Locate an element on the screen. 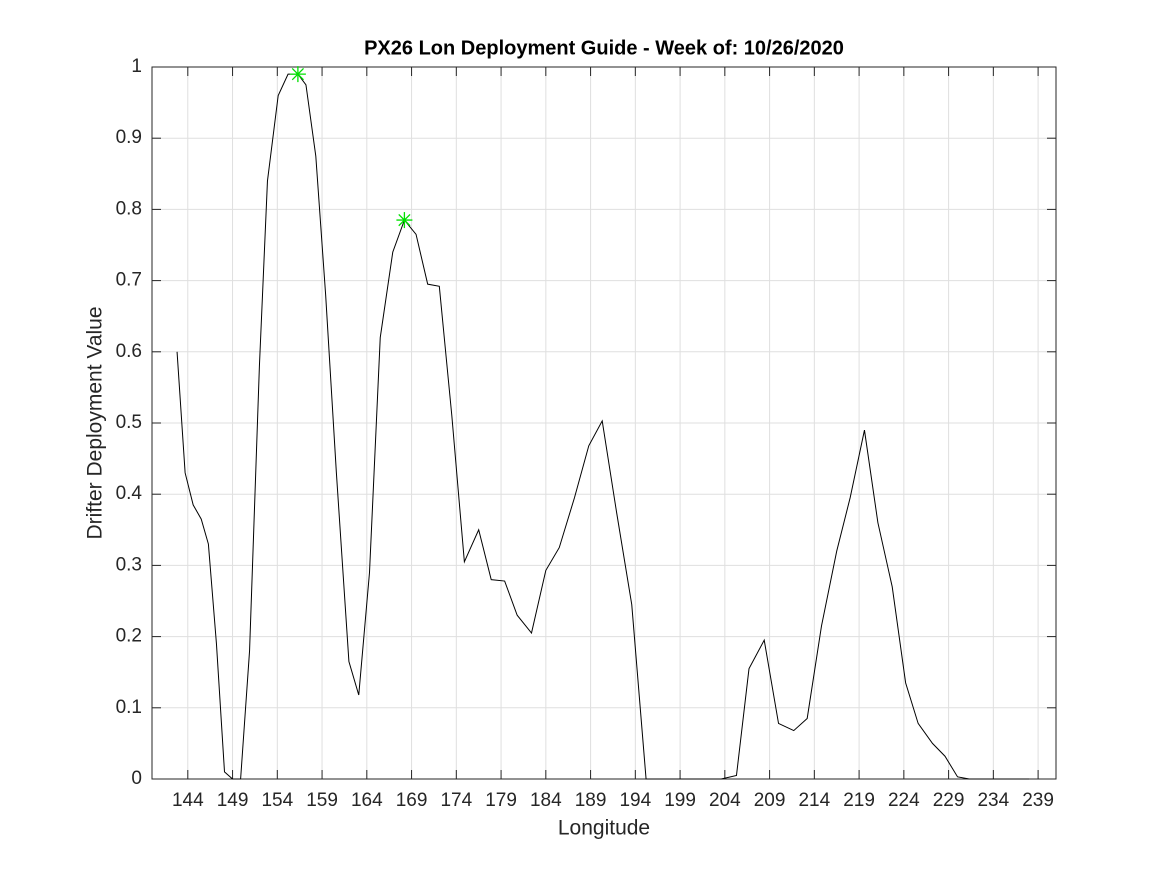 This screenshot has width=1167, height=880. x-tick-label: 184 is located at coordinates (546, 800).